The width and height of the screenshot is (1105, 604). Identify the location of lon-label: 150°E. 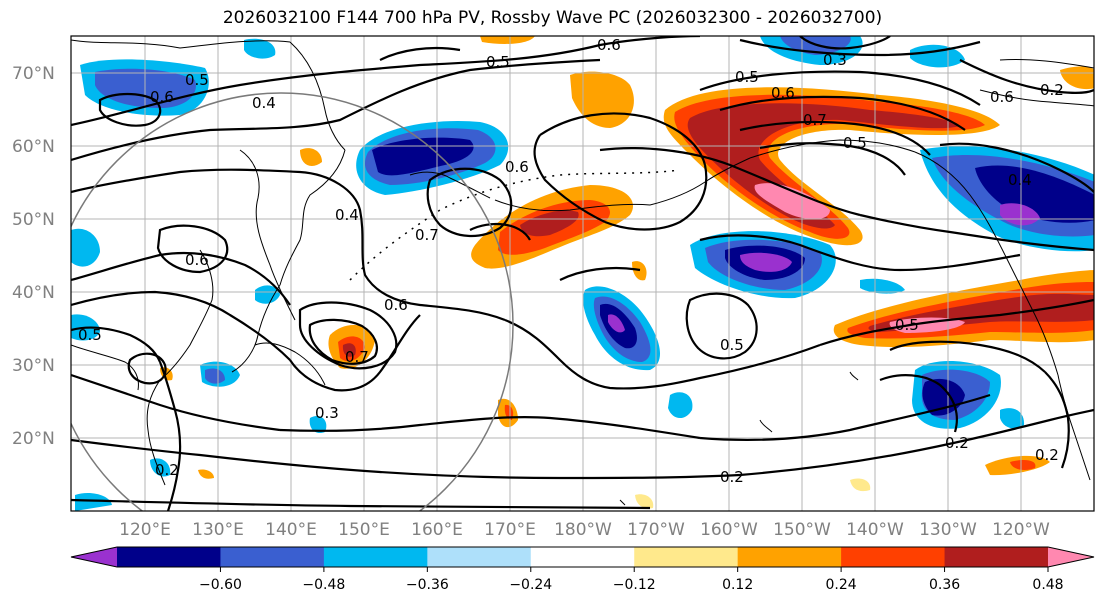
(364, 530).